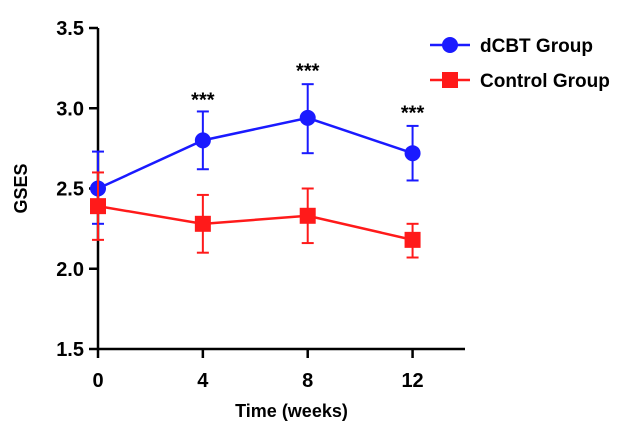 The image size is (640, 435). Describe the element at coordinates (536, 46) in the screenshot. I see `legend-label: dCBT Group` at that location.